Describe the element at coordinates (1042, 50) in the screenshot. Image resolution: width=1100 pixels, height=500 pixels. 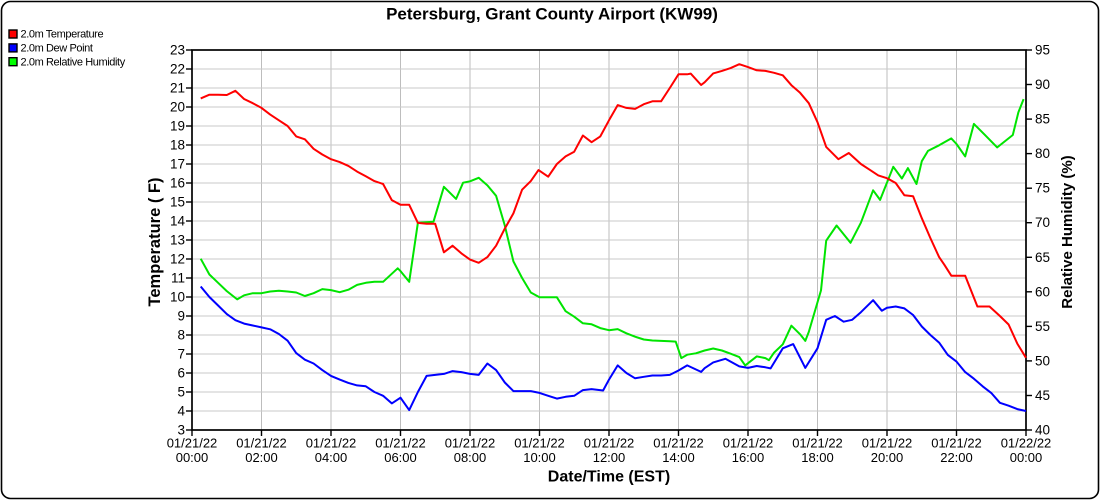
I see `svg-text: 95` at that location.